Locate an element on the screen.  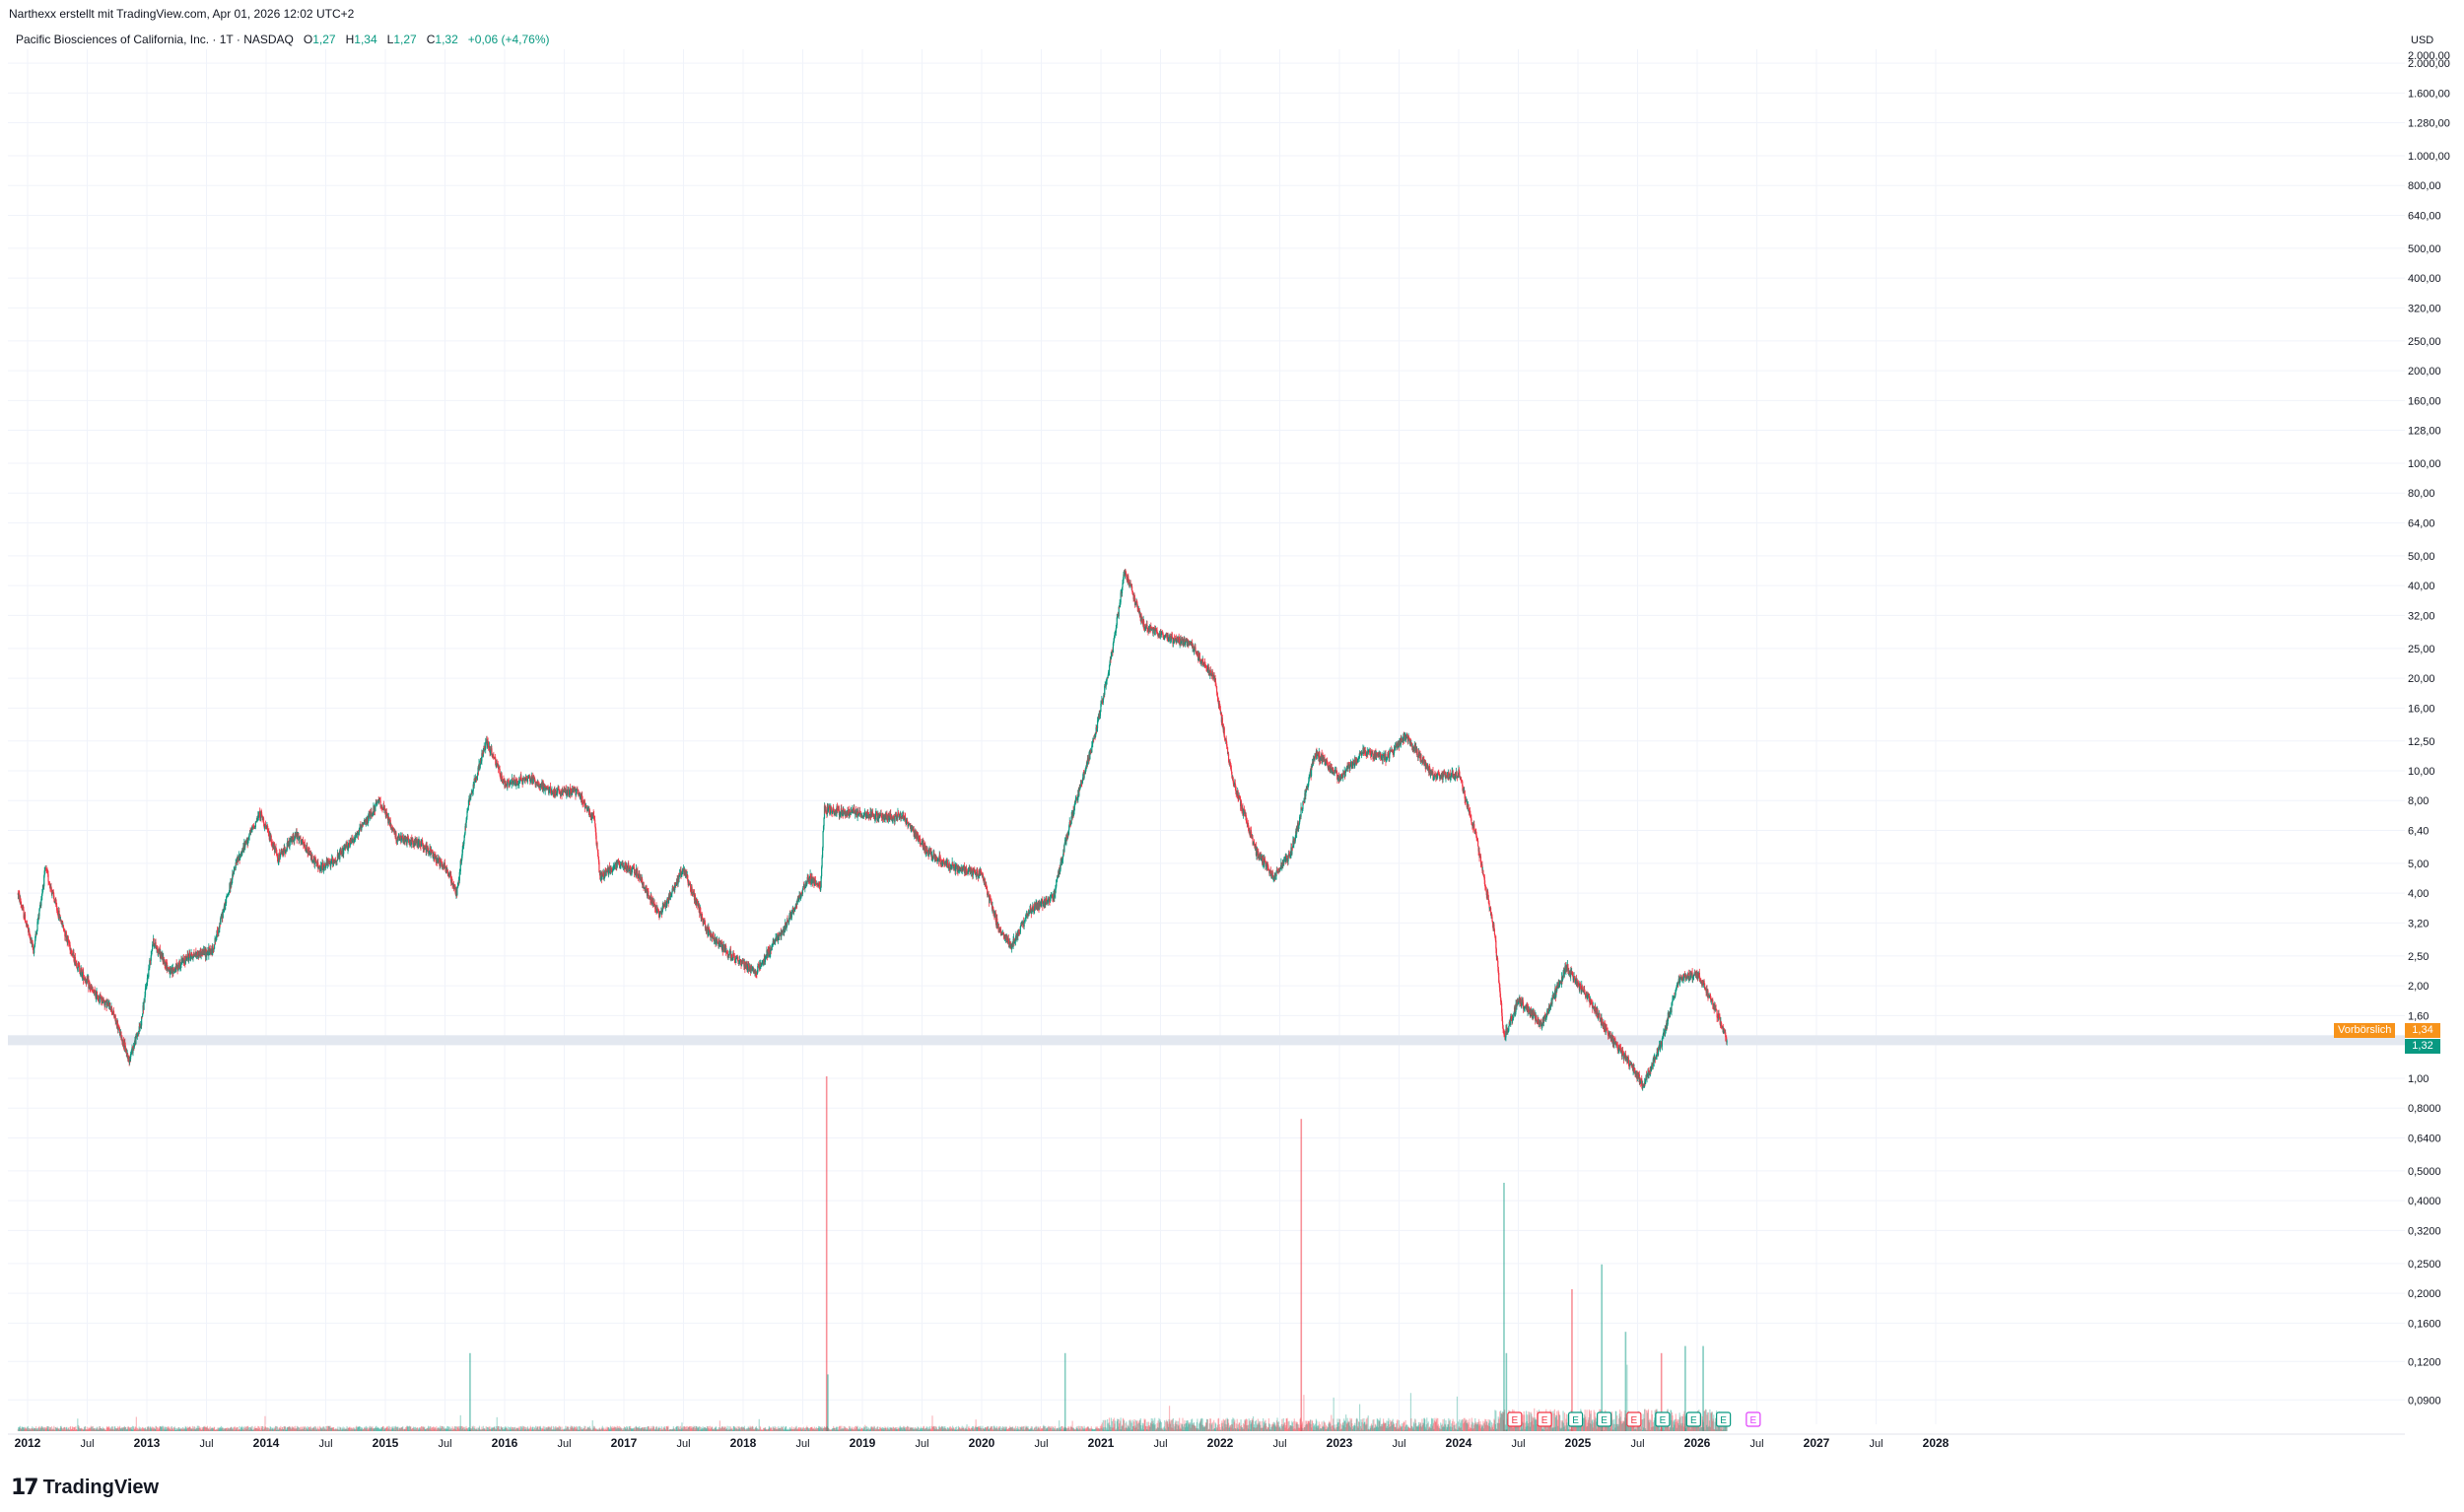
candle-body is located at coordinates (37, 926).